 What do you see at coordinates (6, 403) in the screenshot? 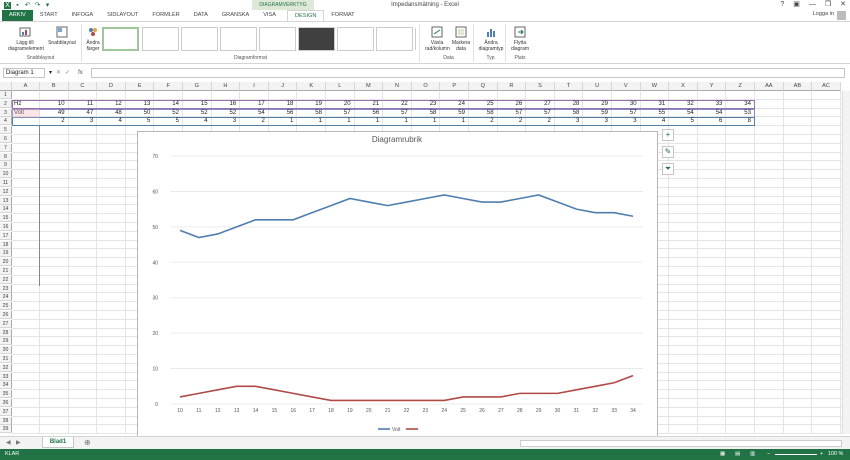
I see `row-header: 36` at bounding box center [6, 403].